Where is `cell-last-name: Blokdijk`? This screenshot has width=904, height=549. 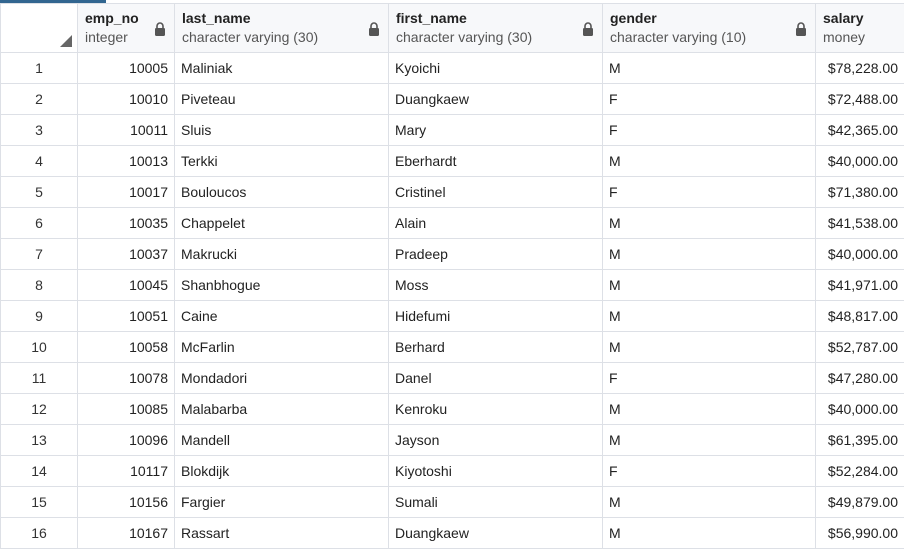 cell-last-name: Blokdijk is located at coordinates (282, 471).